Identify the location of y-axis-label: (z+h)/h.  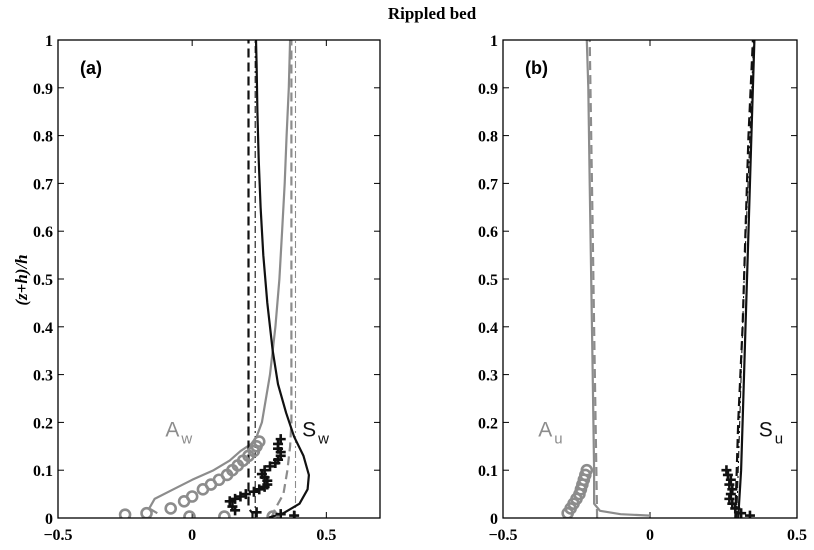
(21, 279).